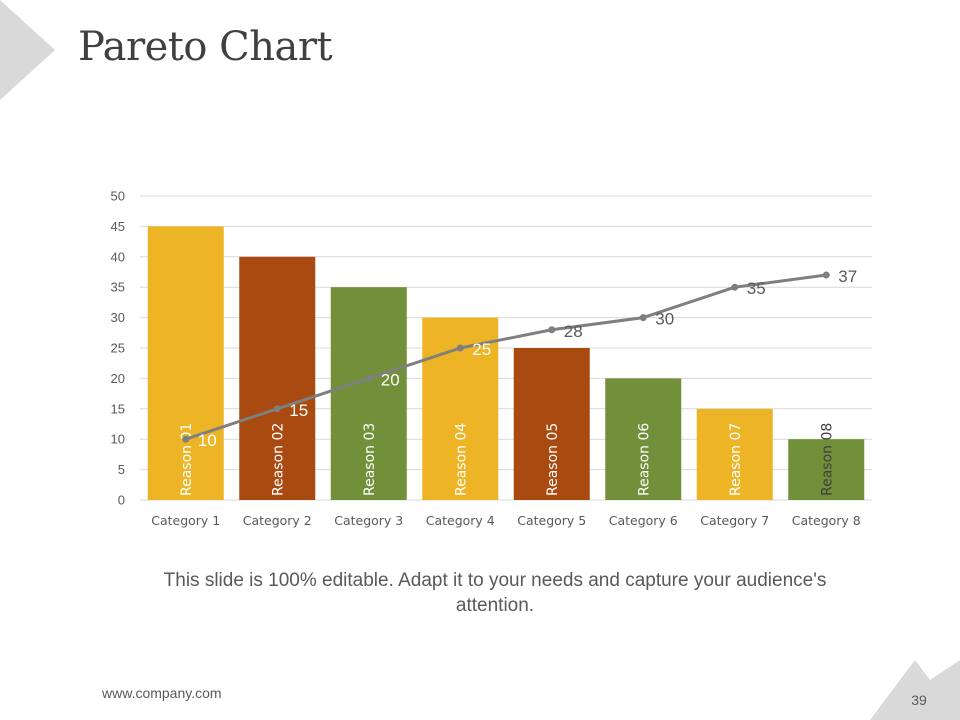  What do you see at coordinates (734, 520) in the screenshot?
I see `x-tick-label: Category 7` at bounding box center [734, 520].